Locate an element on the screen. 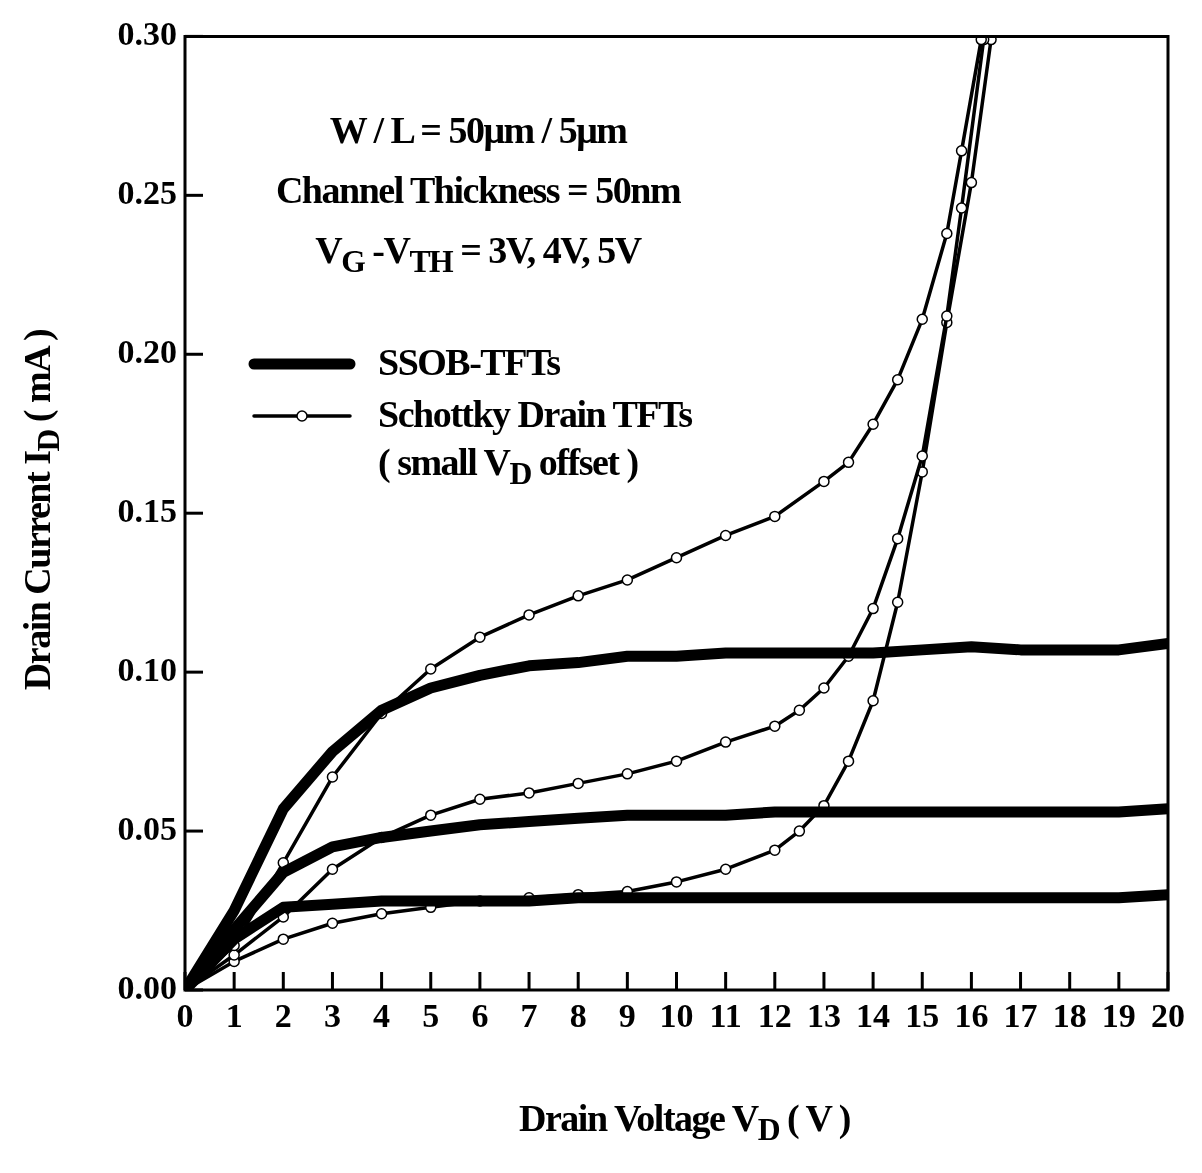 This screenshot has width=1202, height=1173. x-tick-label: 13 is located at coordinates (823, 1016).